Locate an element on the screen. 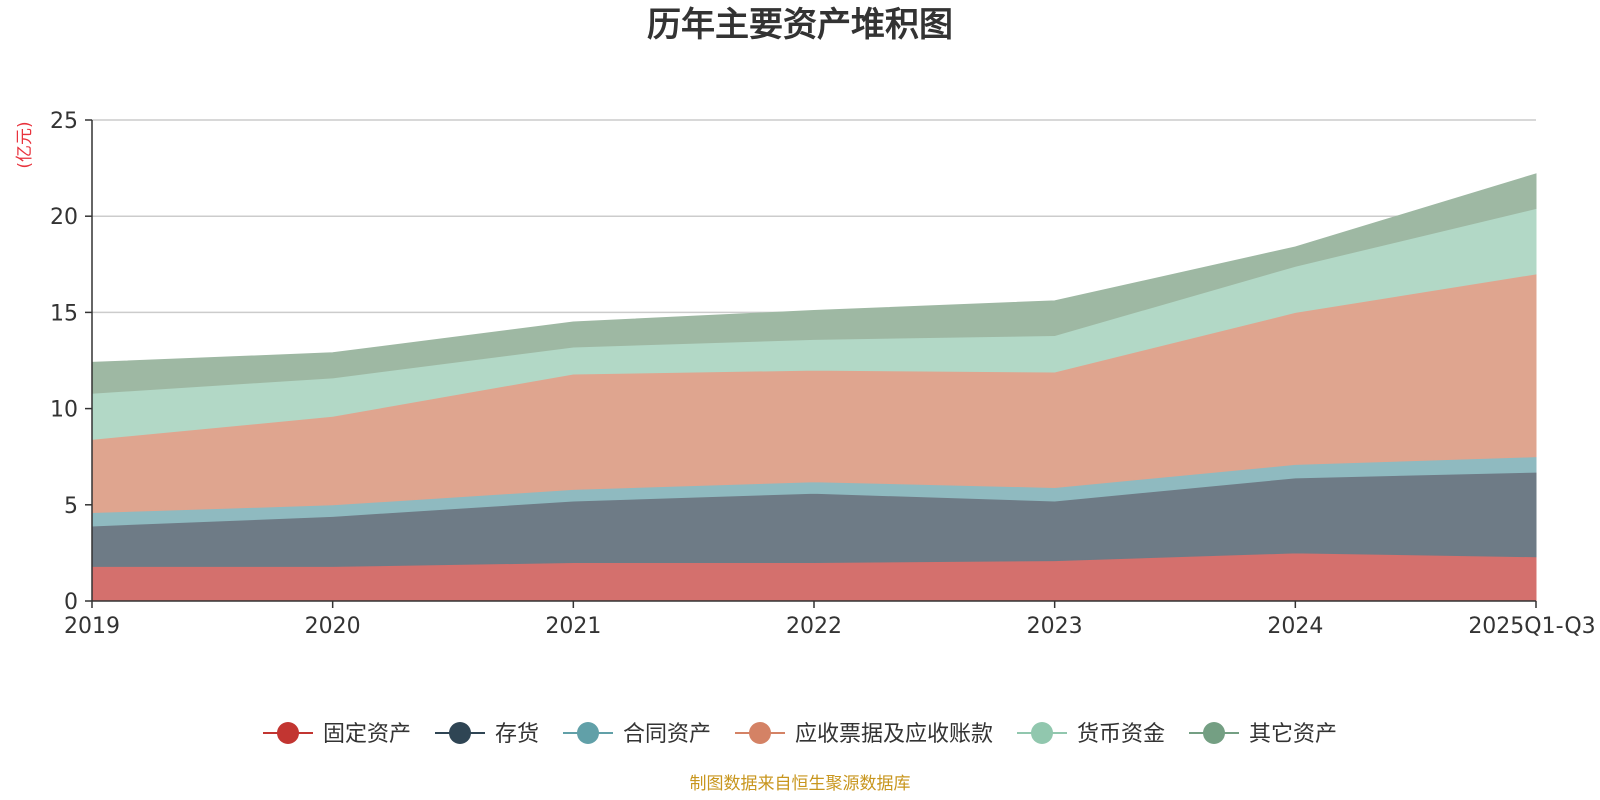 The height and width of the screenshot is (800, 1600). y-tick-label: 0 is located at coordinates (71, 602).